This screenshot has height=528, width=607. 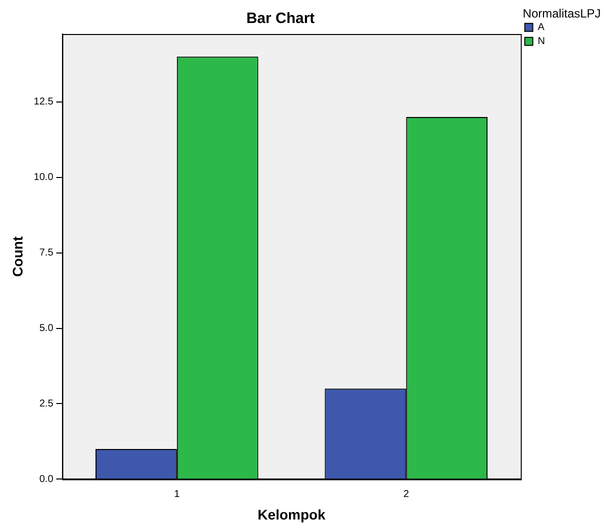 What do you see at coordinates (44, 178) in the screenshot?
I see `y-tick-label: 10.0` at bounding box center [44, 178].